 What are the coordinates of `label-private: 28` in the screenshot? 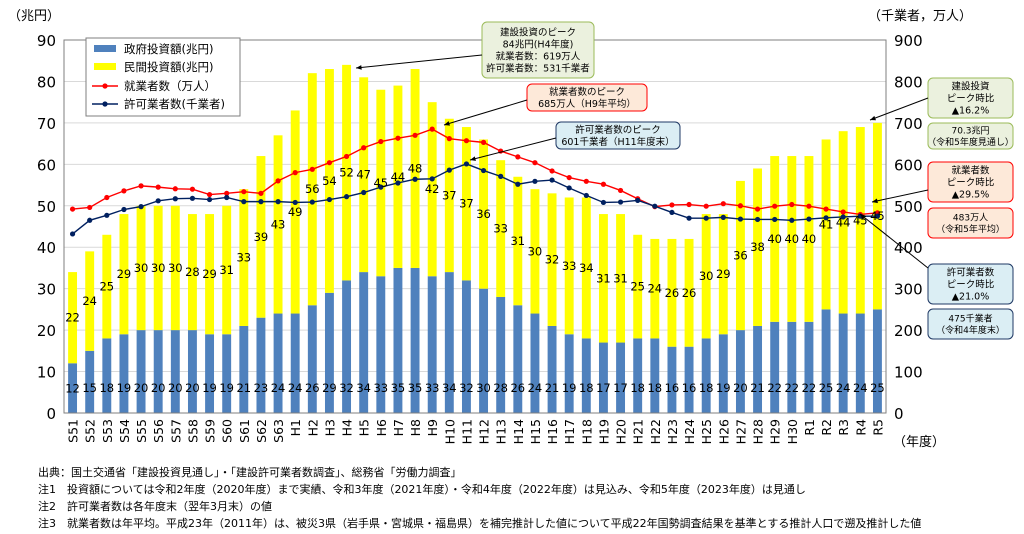 It's located at (192, 272).